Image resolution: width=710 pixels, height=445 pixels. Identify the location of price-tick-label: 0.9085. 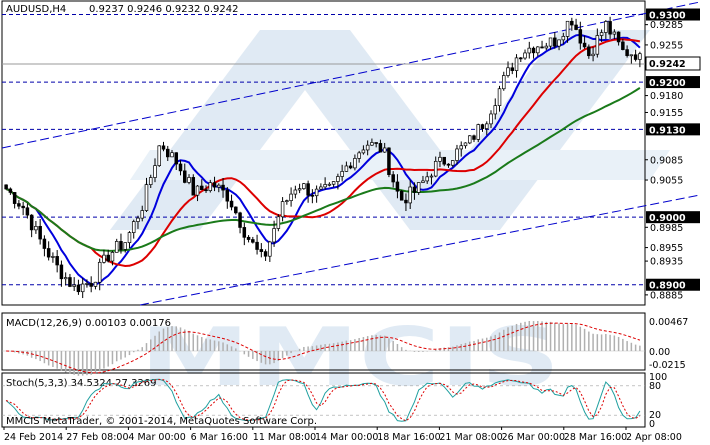
(666, 160).